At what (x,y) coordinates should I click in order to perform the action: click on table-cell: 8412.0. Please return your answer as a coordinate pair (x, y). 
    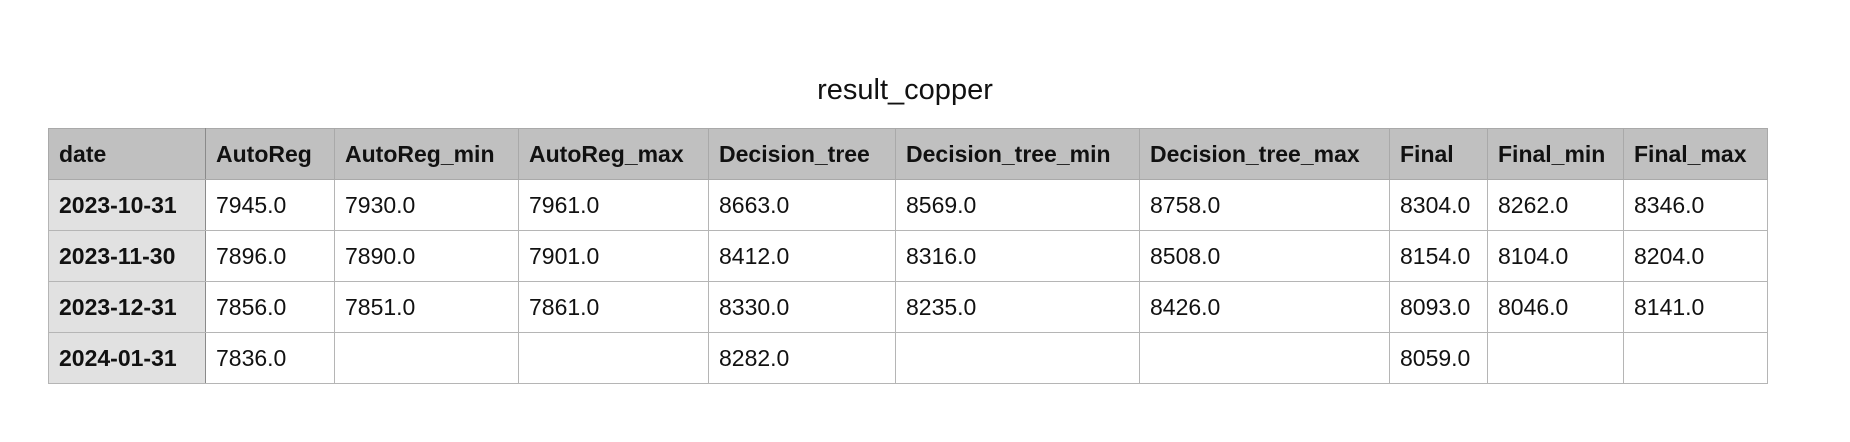
    Looking at the image, I should click on (802, 256).